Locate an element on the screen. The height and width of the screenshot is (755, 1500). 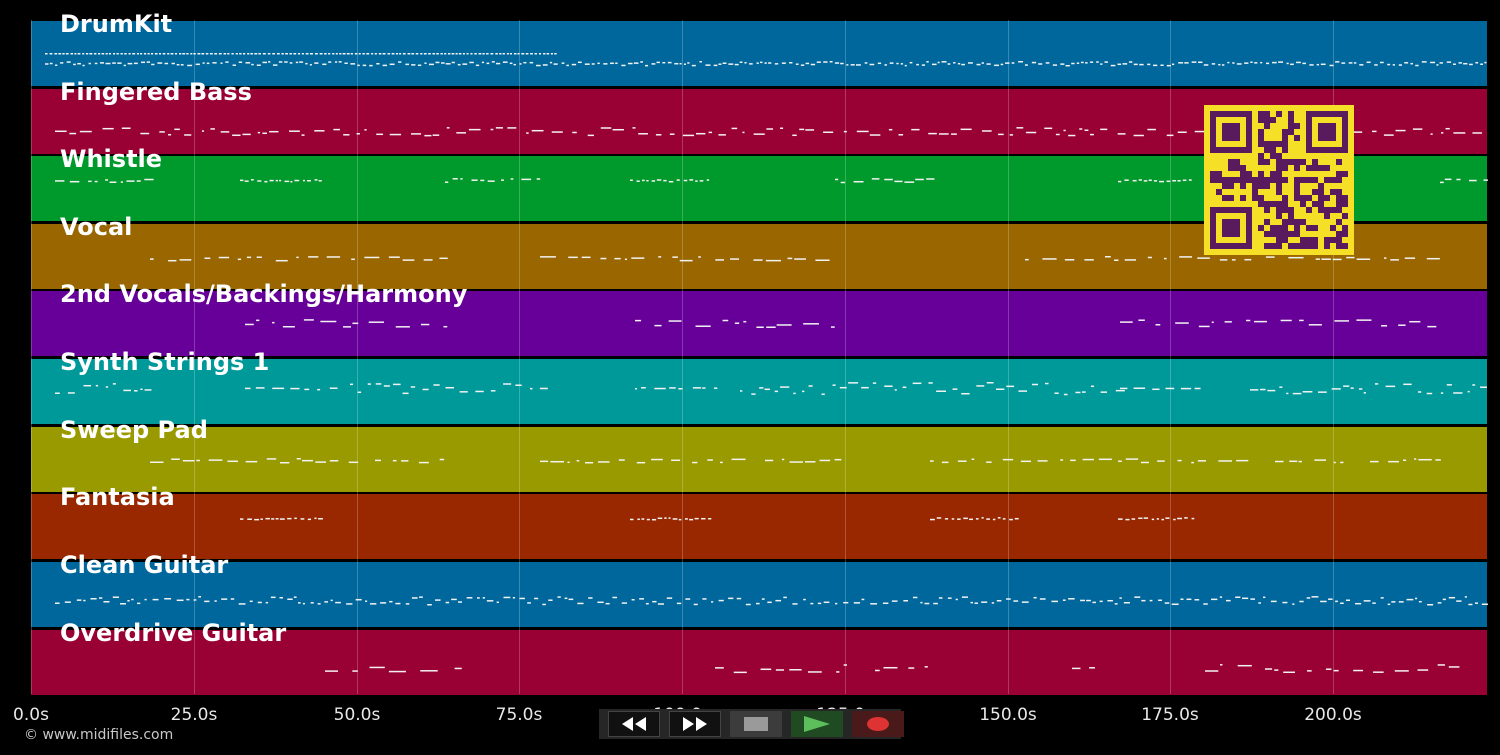
time-tick-label: 75.0s is located at coordinates (519, 715).